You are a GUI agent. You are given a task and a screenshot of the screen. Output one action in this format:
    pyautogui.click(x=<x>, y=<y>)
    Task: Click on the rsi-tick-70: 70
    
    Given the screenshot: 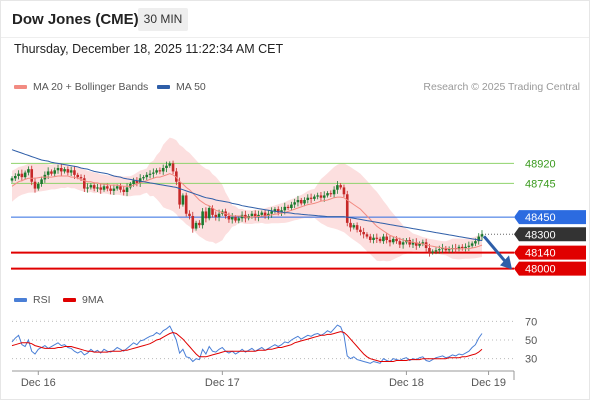 What is the action you would take?
    pyautogui.click(x=531, y=322)
    